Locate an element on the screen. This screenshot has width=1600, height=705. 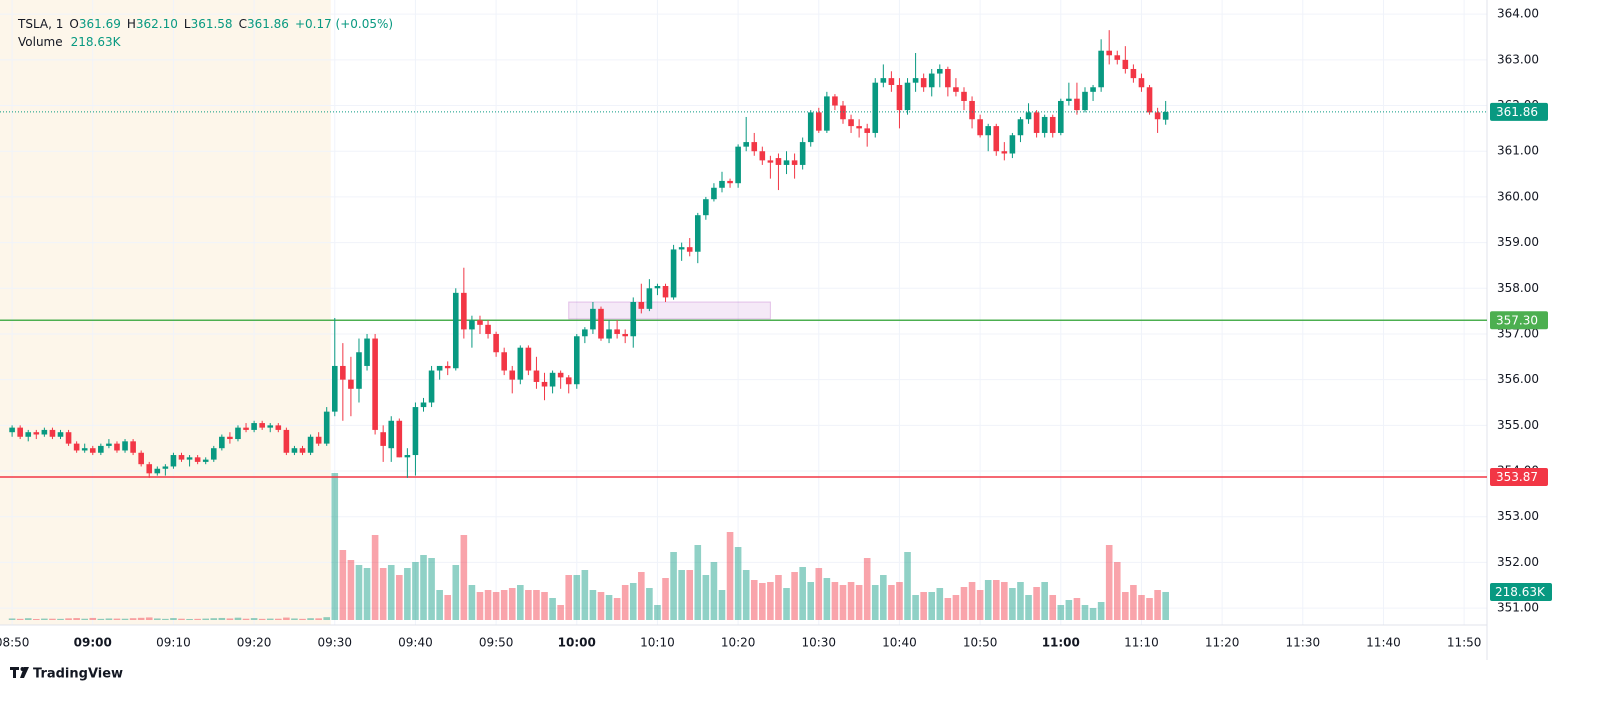
symbol: TSLA, 1 is located at coordinates (40, 24).